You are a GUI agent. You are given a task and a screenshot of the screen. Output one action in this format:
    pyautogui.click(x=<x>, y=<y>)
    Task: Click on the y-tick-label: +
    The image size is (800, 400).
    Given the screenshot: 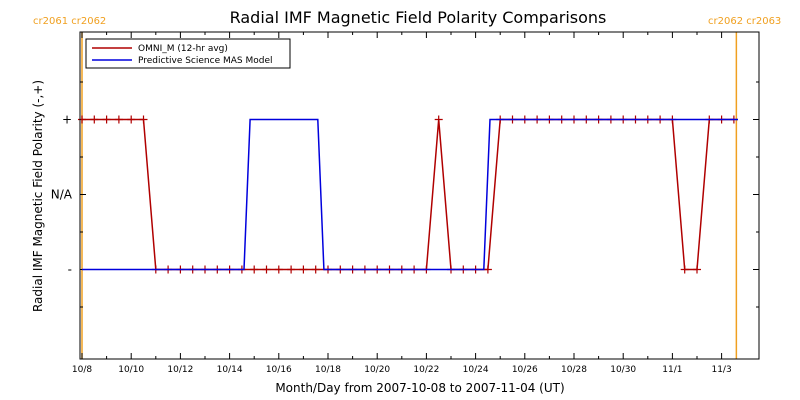 What is the action you would take?
    pyautogui.click(x=67, y=120)
    